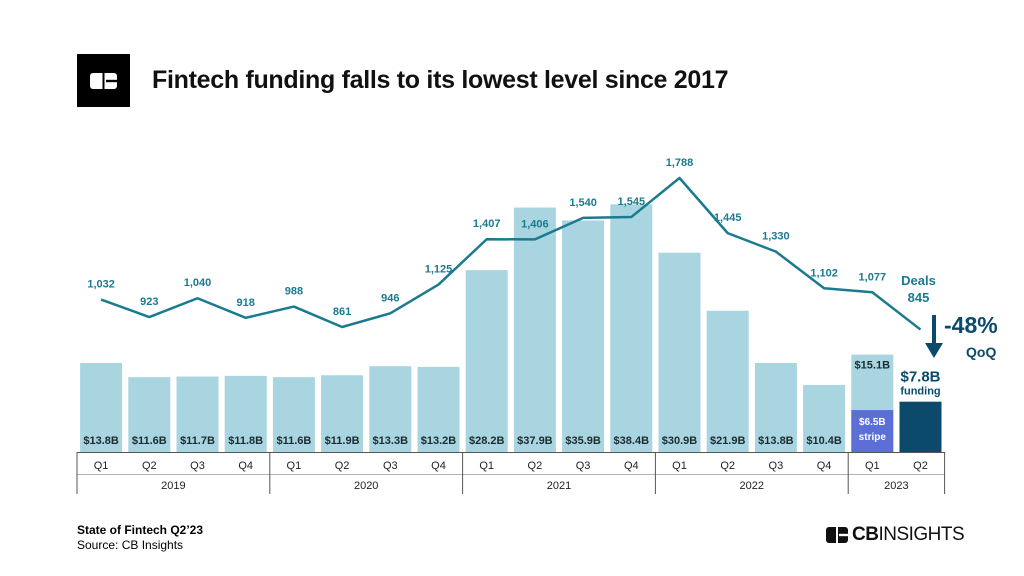 The image size is (1024, 576). I want to click on funding-bar-label: $37.9B, so click(535, 441).